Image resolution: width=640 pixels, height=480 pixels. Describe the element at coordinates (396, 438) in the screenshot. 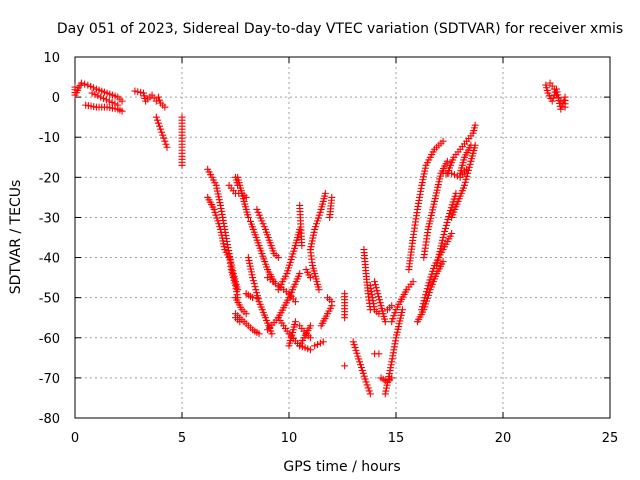

I see `x-tick-label: 15` at that location.